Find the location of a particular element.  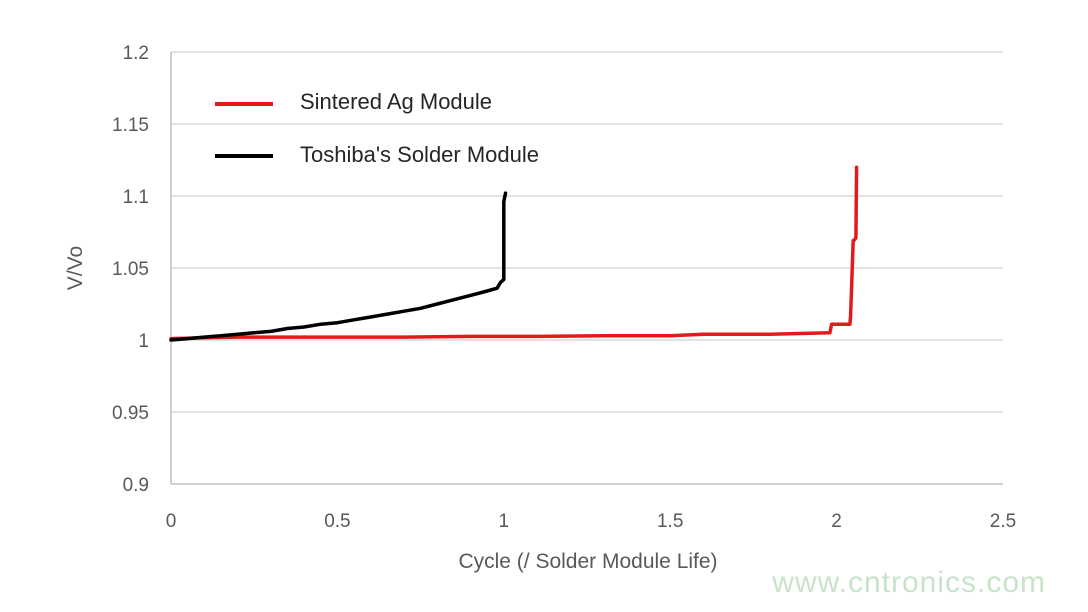

y-tick-label: 1.05 is located at coordinates (130, 269).